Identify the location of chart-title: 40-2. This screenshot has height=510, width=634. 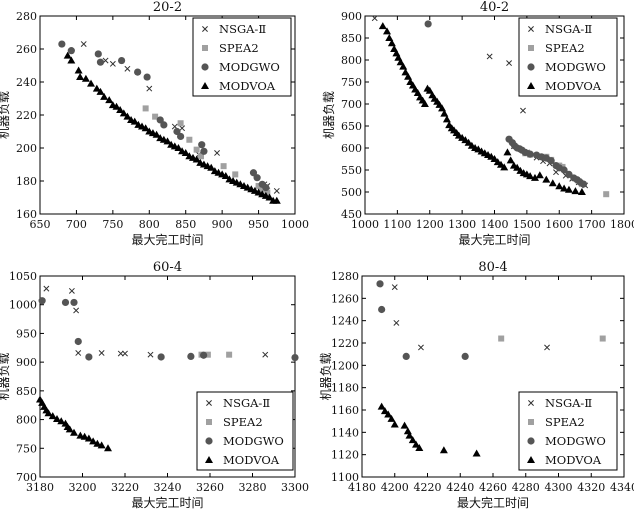
(494, 7).